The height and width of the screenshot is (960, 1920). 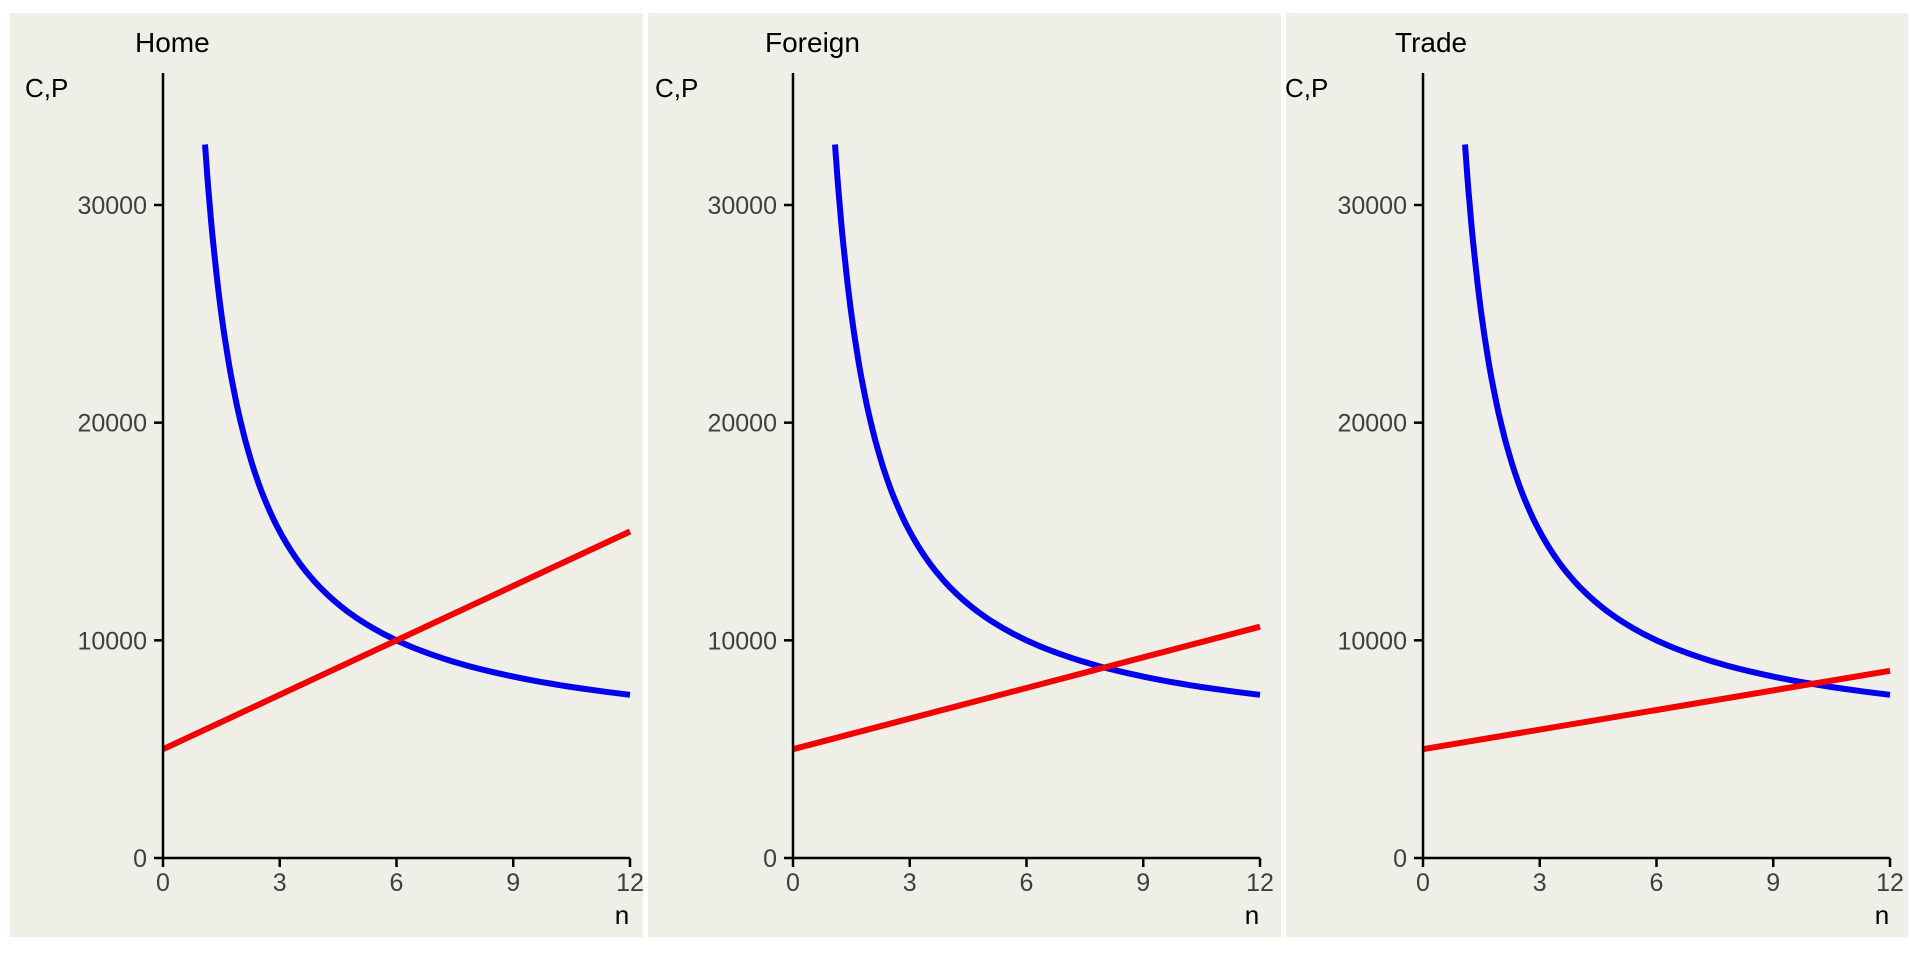 I want to click on panel-title: Home, so click(x=172, y=42).